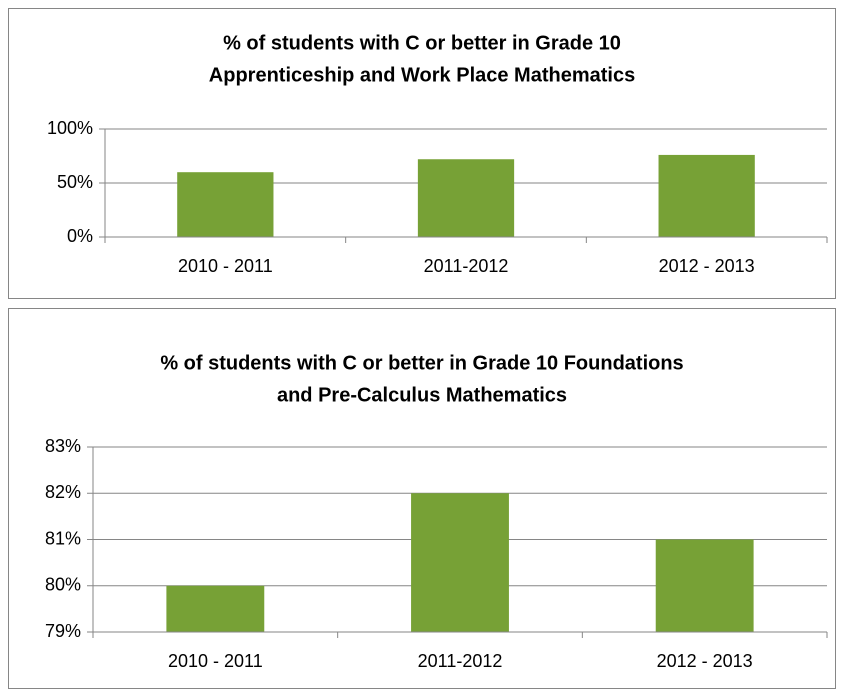 The image size is (843, 696). What do you see at coordinates (422, 395) in the screenshot?
I see `chart-title: and Pre-Calculus Mathematics` at bounding box center [422, 395].